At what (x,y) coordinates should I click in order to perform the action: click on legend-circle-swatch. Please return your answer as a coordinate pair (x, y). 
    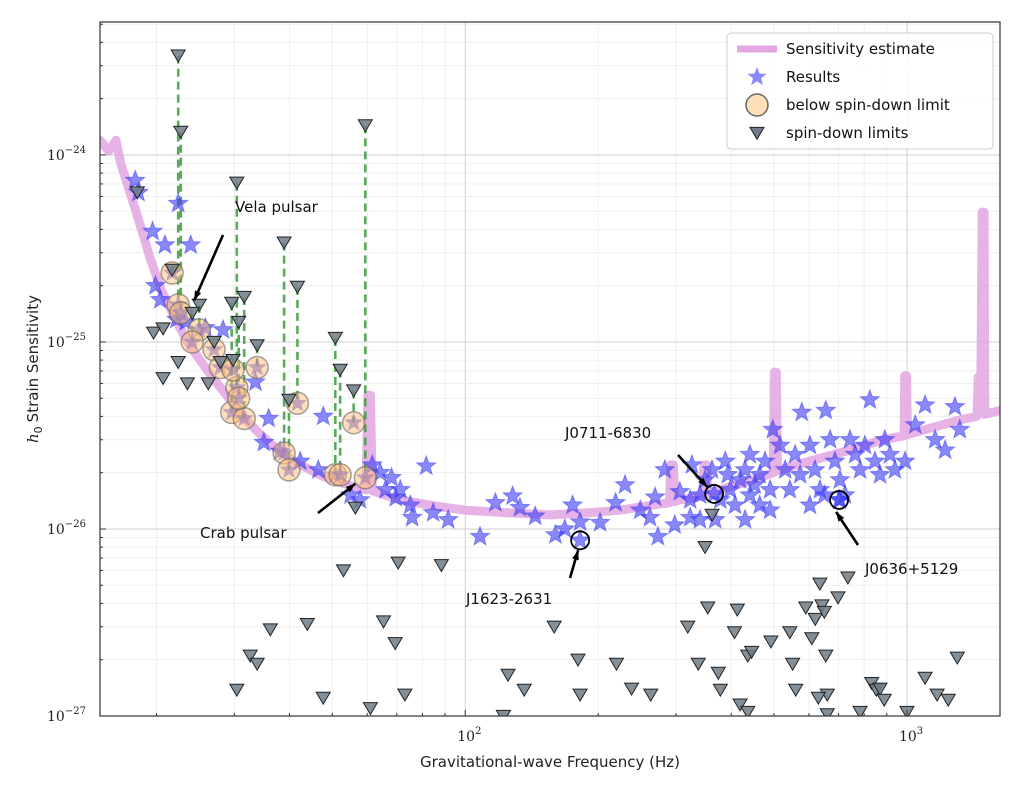
    Looking at the image, I should click on (757, 105).